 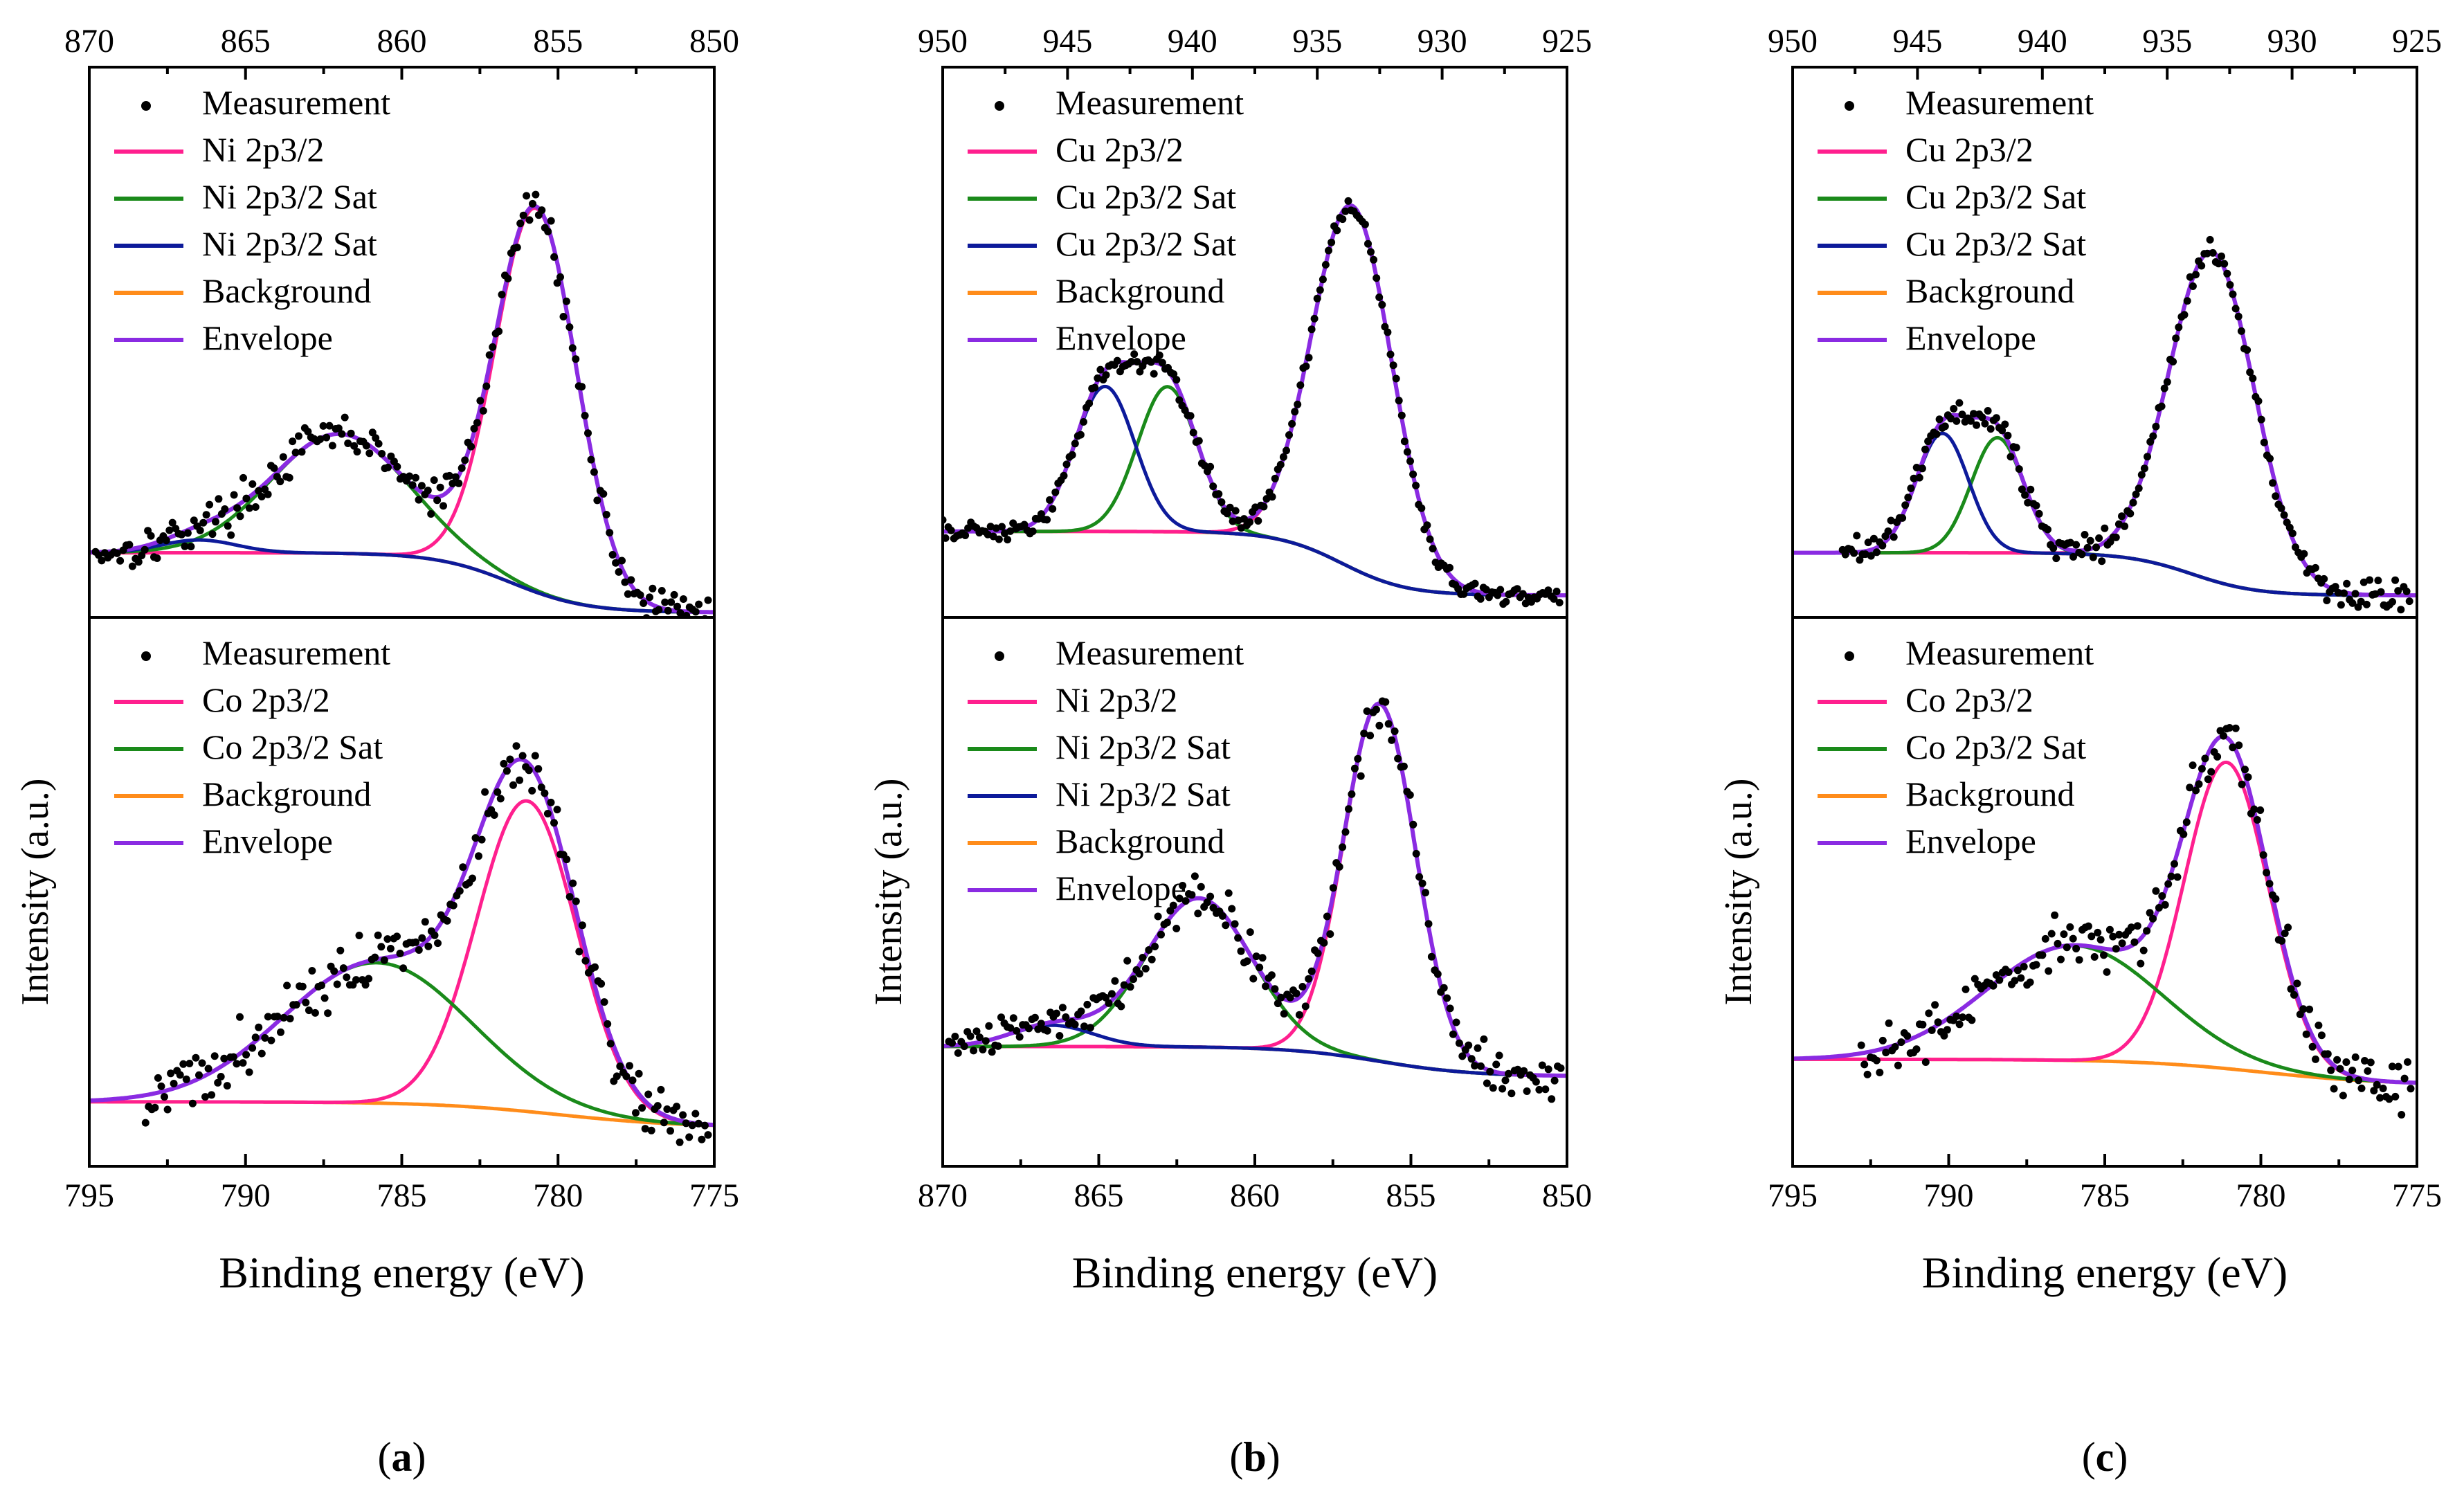 I want to click on x-tick-label: 855, so click(x=558, y=41).